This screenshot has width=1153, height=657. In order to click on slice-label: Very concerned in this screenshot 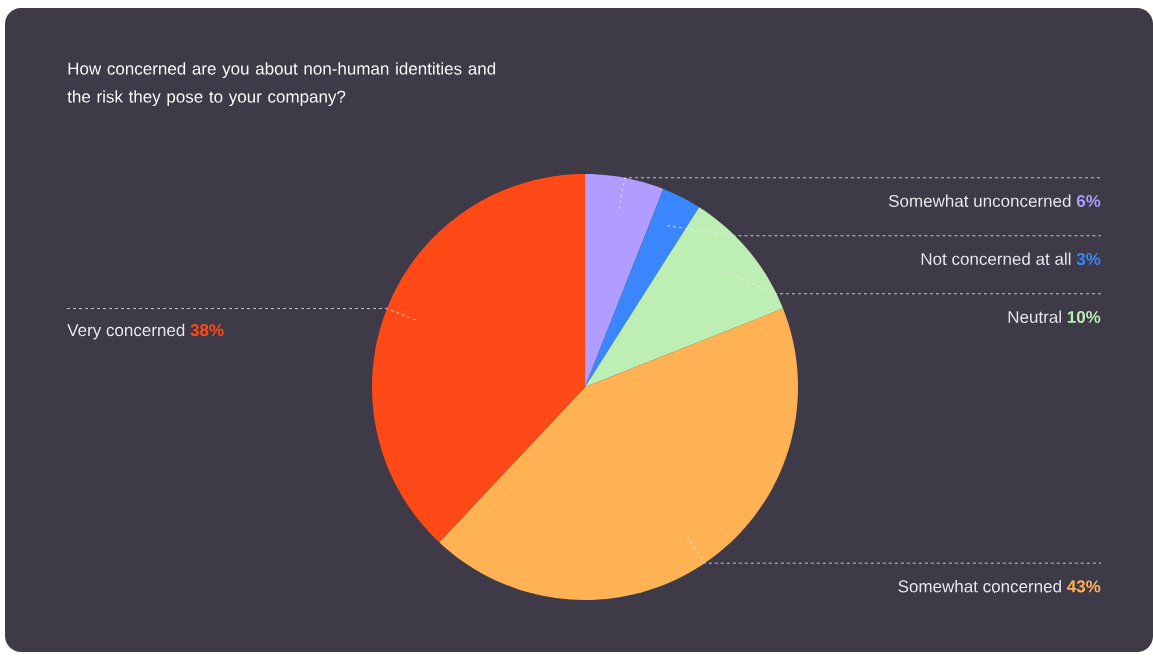, I will do `click(126, 331)`.